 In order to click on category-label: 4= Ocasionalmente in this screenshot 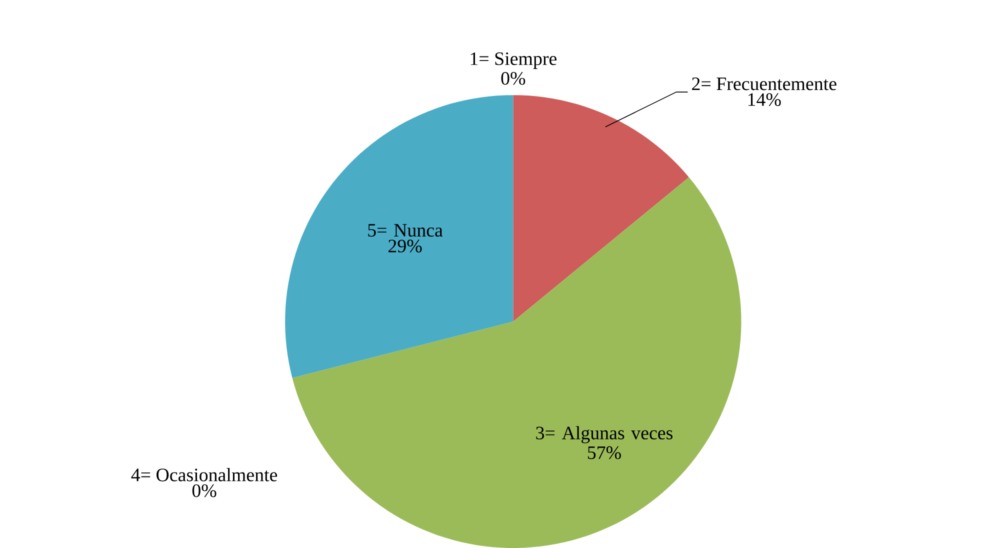, I will do `click(204, 475)`.